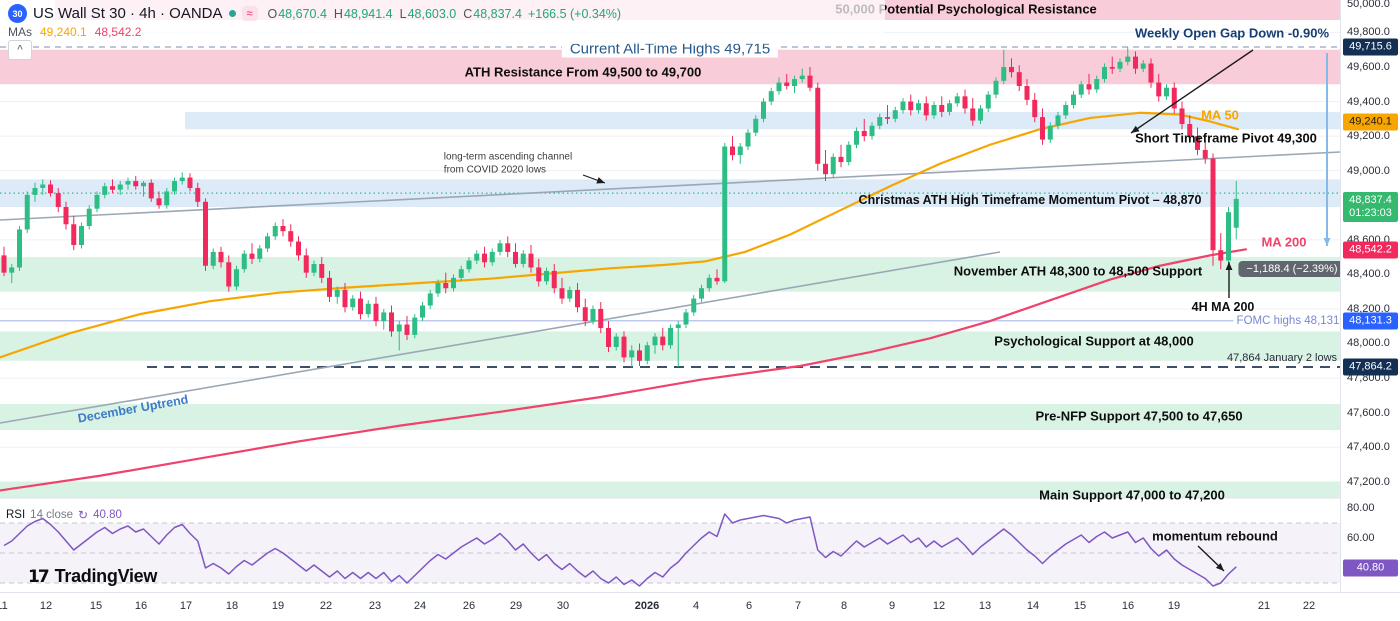 The width and height of the screenshot is (1400, 621). What do you see at coordinates (1368, 447) in the screenshot?
I see `price-axis-label: 47,400.0` at bounding box center [1368, 447].